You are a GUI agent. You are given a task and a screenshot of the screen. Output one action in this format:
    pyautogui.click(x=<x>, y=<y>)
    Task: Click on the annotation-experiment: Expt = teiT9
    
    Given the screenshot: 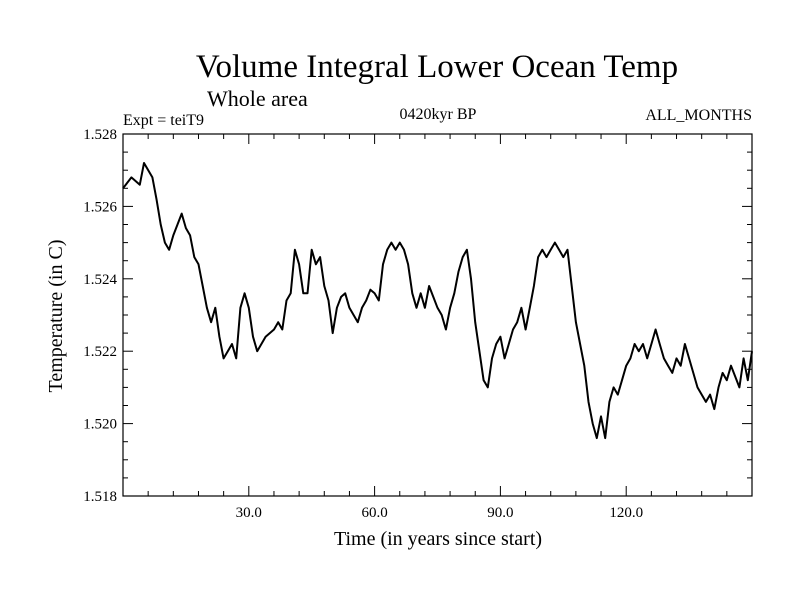 What is the action you would take?
    pyautogui.click(x=163, y=120)
    